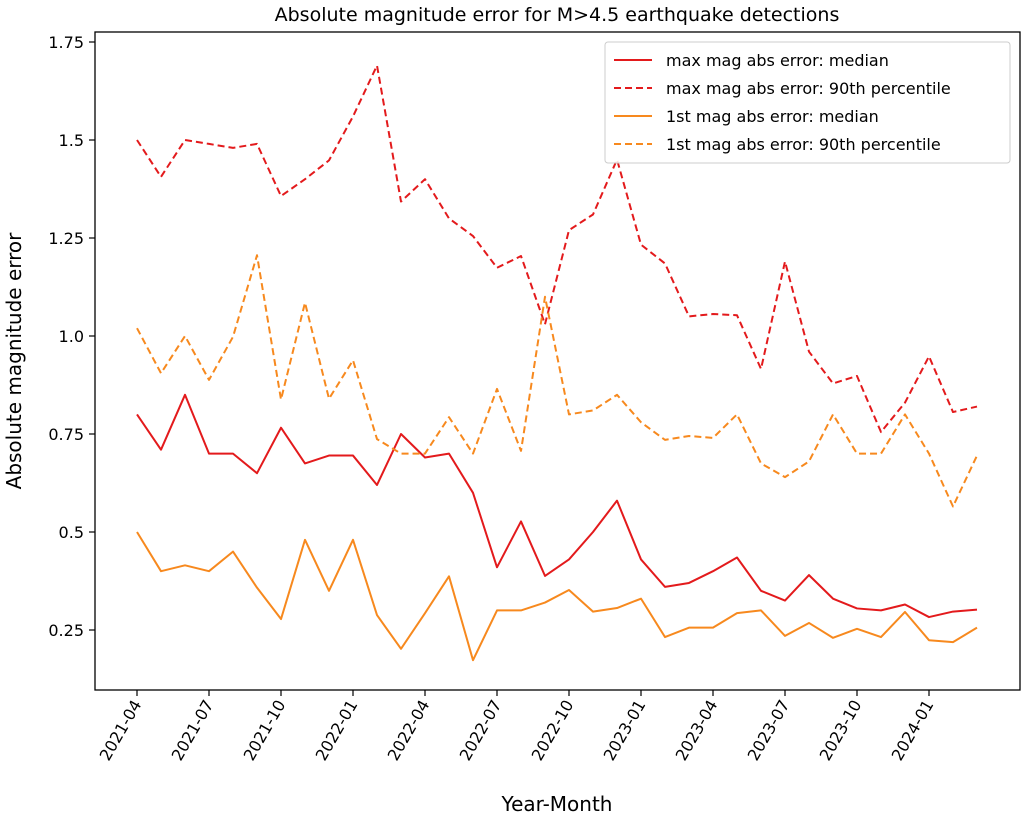  What do you see at coordinates (553, 730) in the screenshot?
I see `x-tick-label: 2022-10` at bounding box center [553, 730].